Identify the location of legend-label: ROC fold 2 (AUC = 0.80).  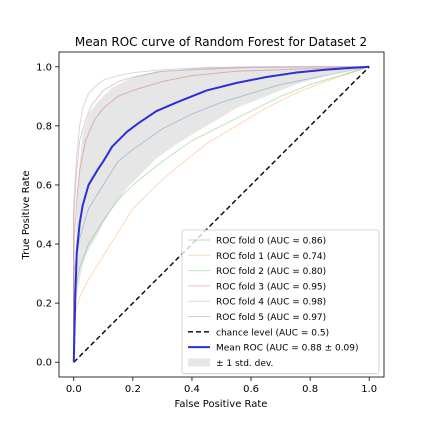
(271, 272).